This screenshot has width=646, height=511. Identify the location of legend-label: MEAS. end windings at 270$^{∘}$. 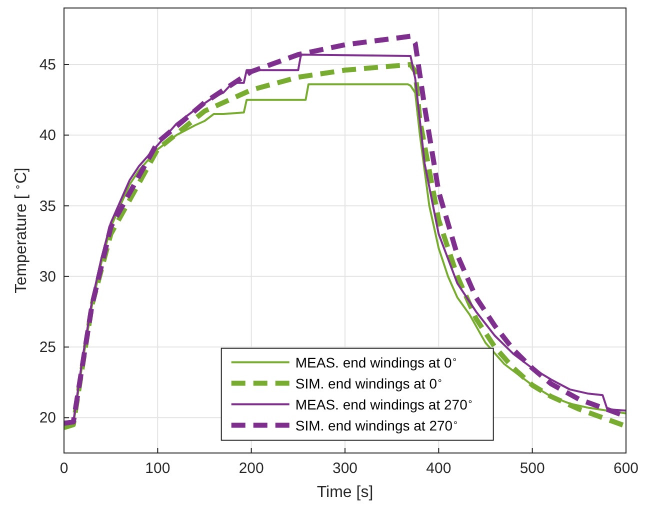
(384, 404).